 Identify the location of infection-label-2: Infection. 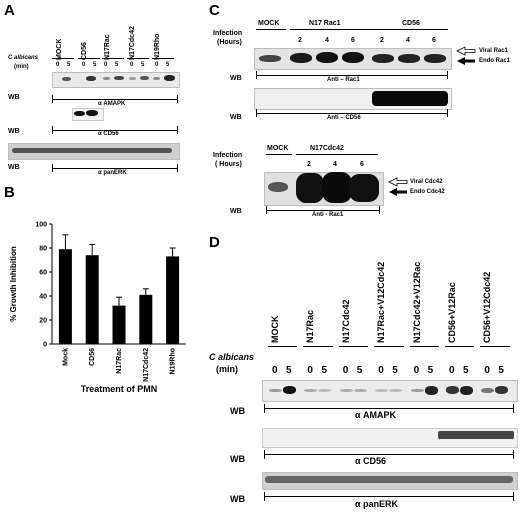
(228, 155).